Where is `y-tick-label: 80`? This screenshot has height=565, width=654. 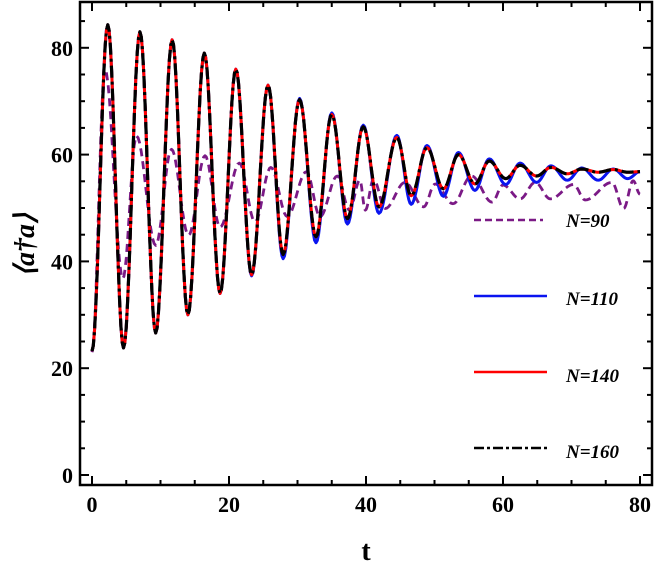 y-tick-label: 80 is located at coordinates (62, 48).